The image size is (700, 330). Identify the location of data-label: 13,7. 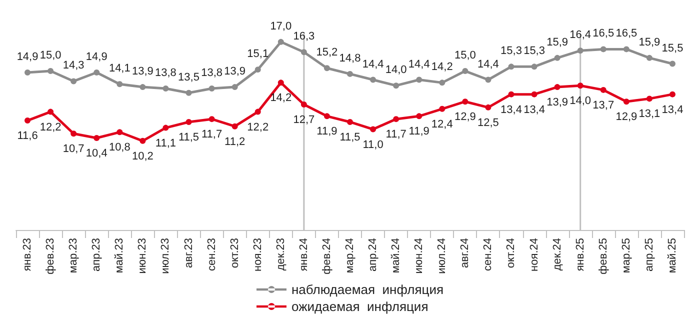
(603, 105).